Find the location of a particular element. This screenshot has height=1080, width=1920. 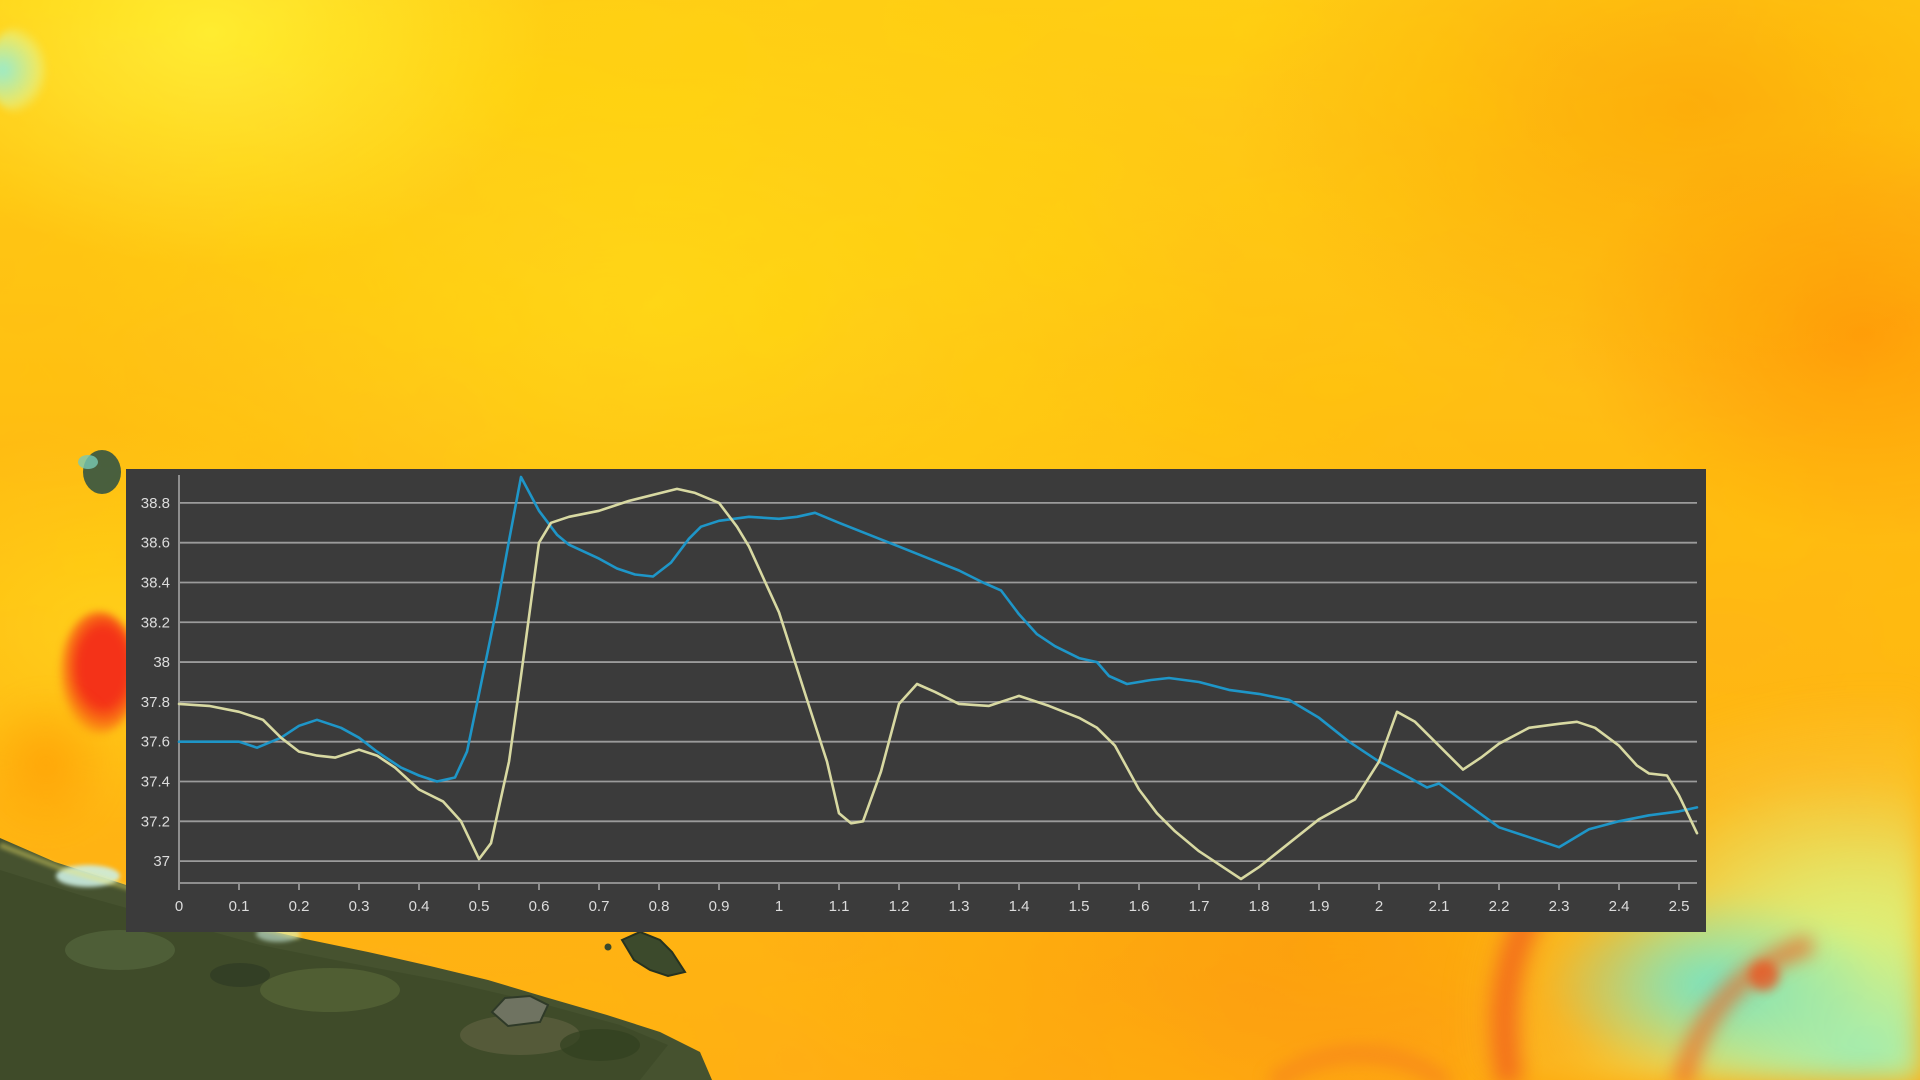

cool-patch-top-left is located at coordinates (23, 70).